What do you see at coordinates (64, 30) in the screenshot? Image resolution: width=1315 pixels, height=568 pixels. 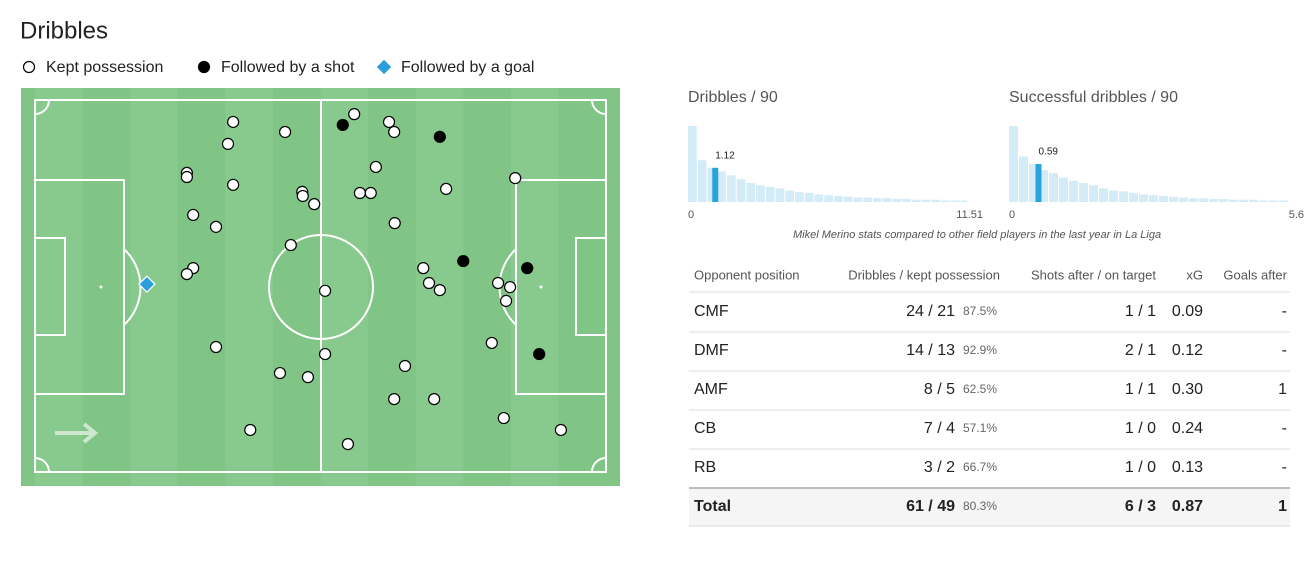 I see `page-title: Dribbles` at bounding box center [64, 30].